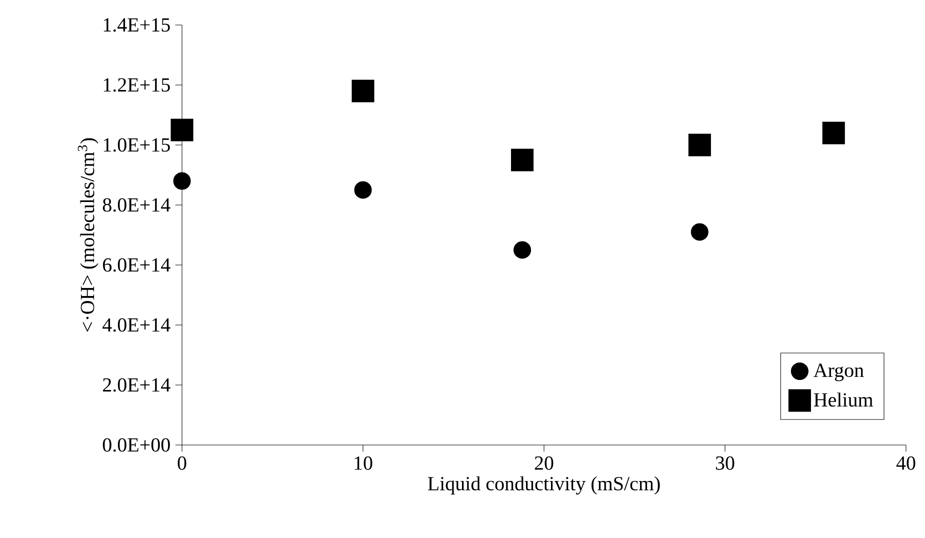 This screenshot has height=538, width=925. I want to click on y-tick-label: 1.4E+15, so click(137, 25).